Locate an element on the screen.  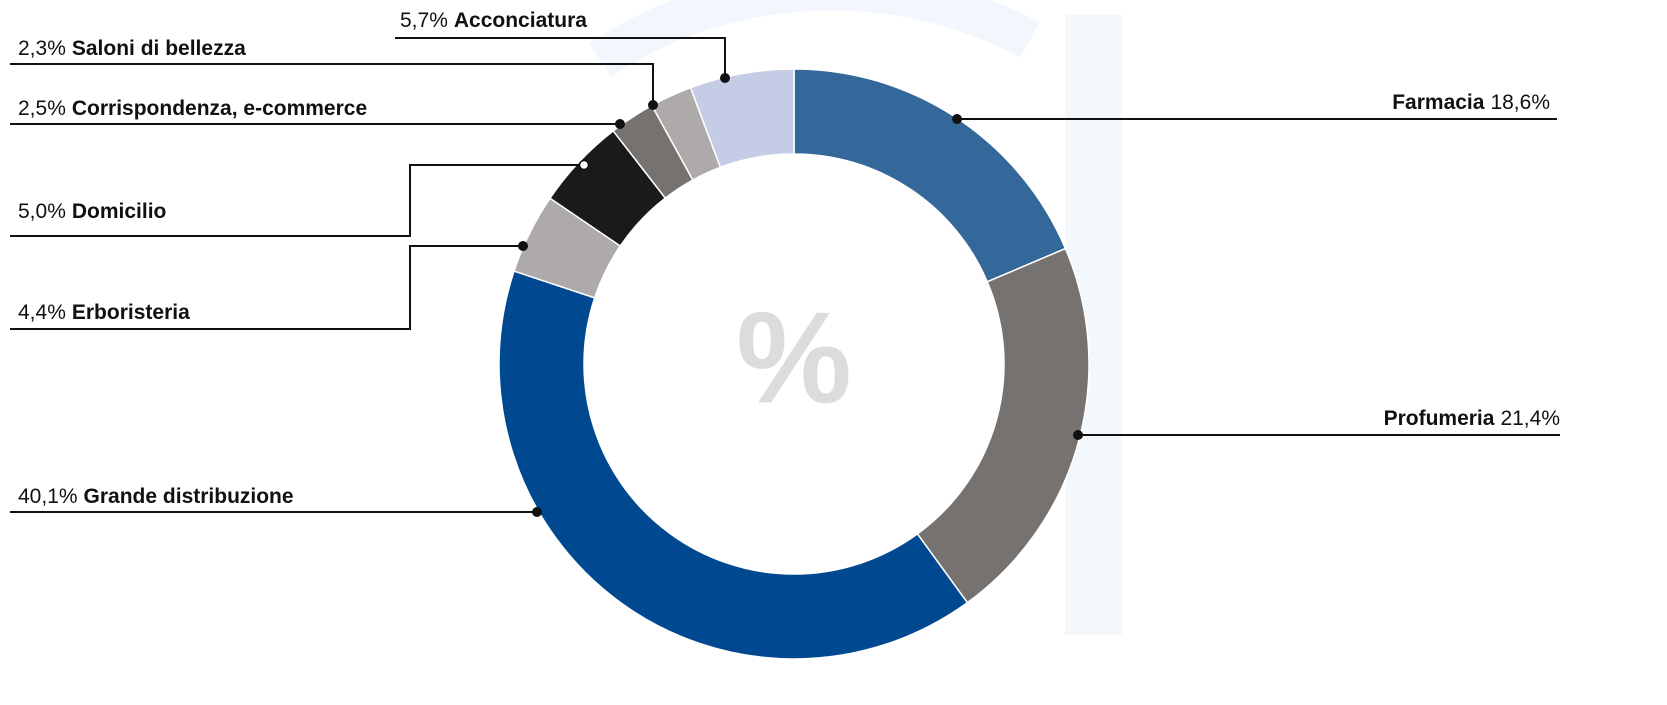
slice-label: 5,7% Acconciatura is located at coordinates (493, 20).